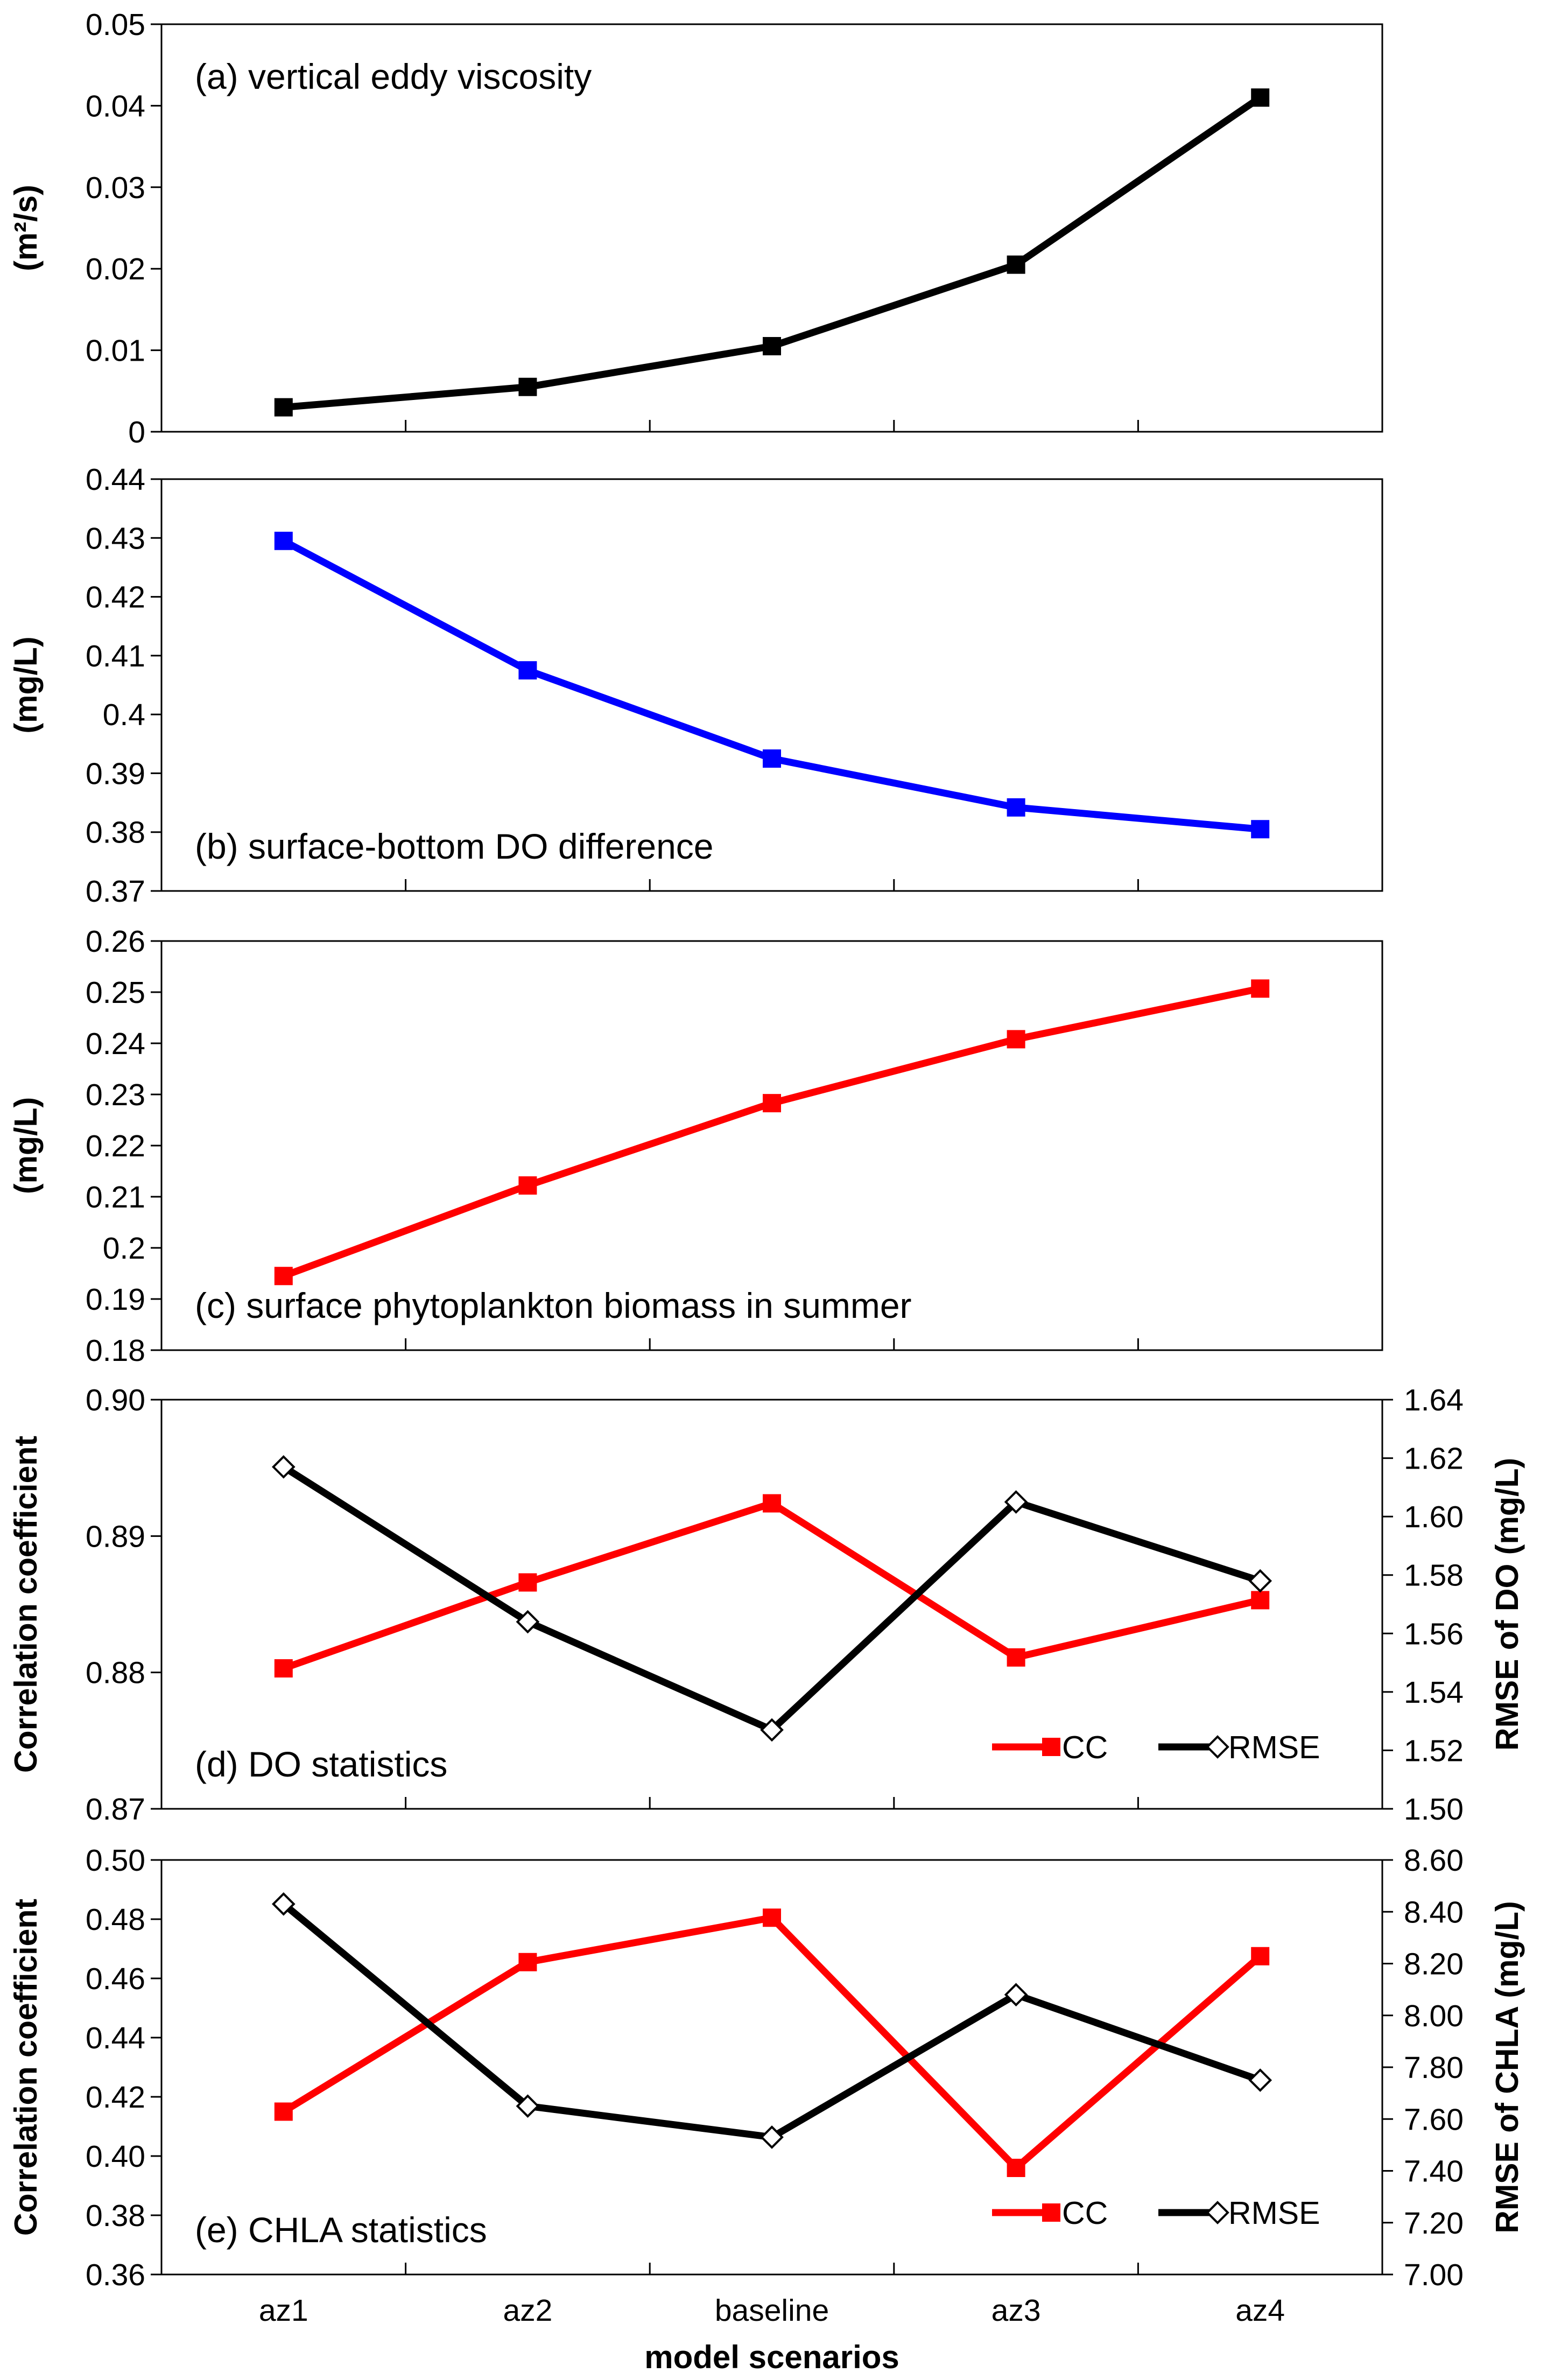 Image resolution: width=1547 pixels, height=2380 pixels. What do you see at coordinates (115, 1146) in the screenshot?
I see `y-tick-label: 0.22` at bounding box center [115, 1146].